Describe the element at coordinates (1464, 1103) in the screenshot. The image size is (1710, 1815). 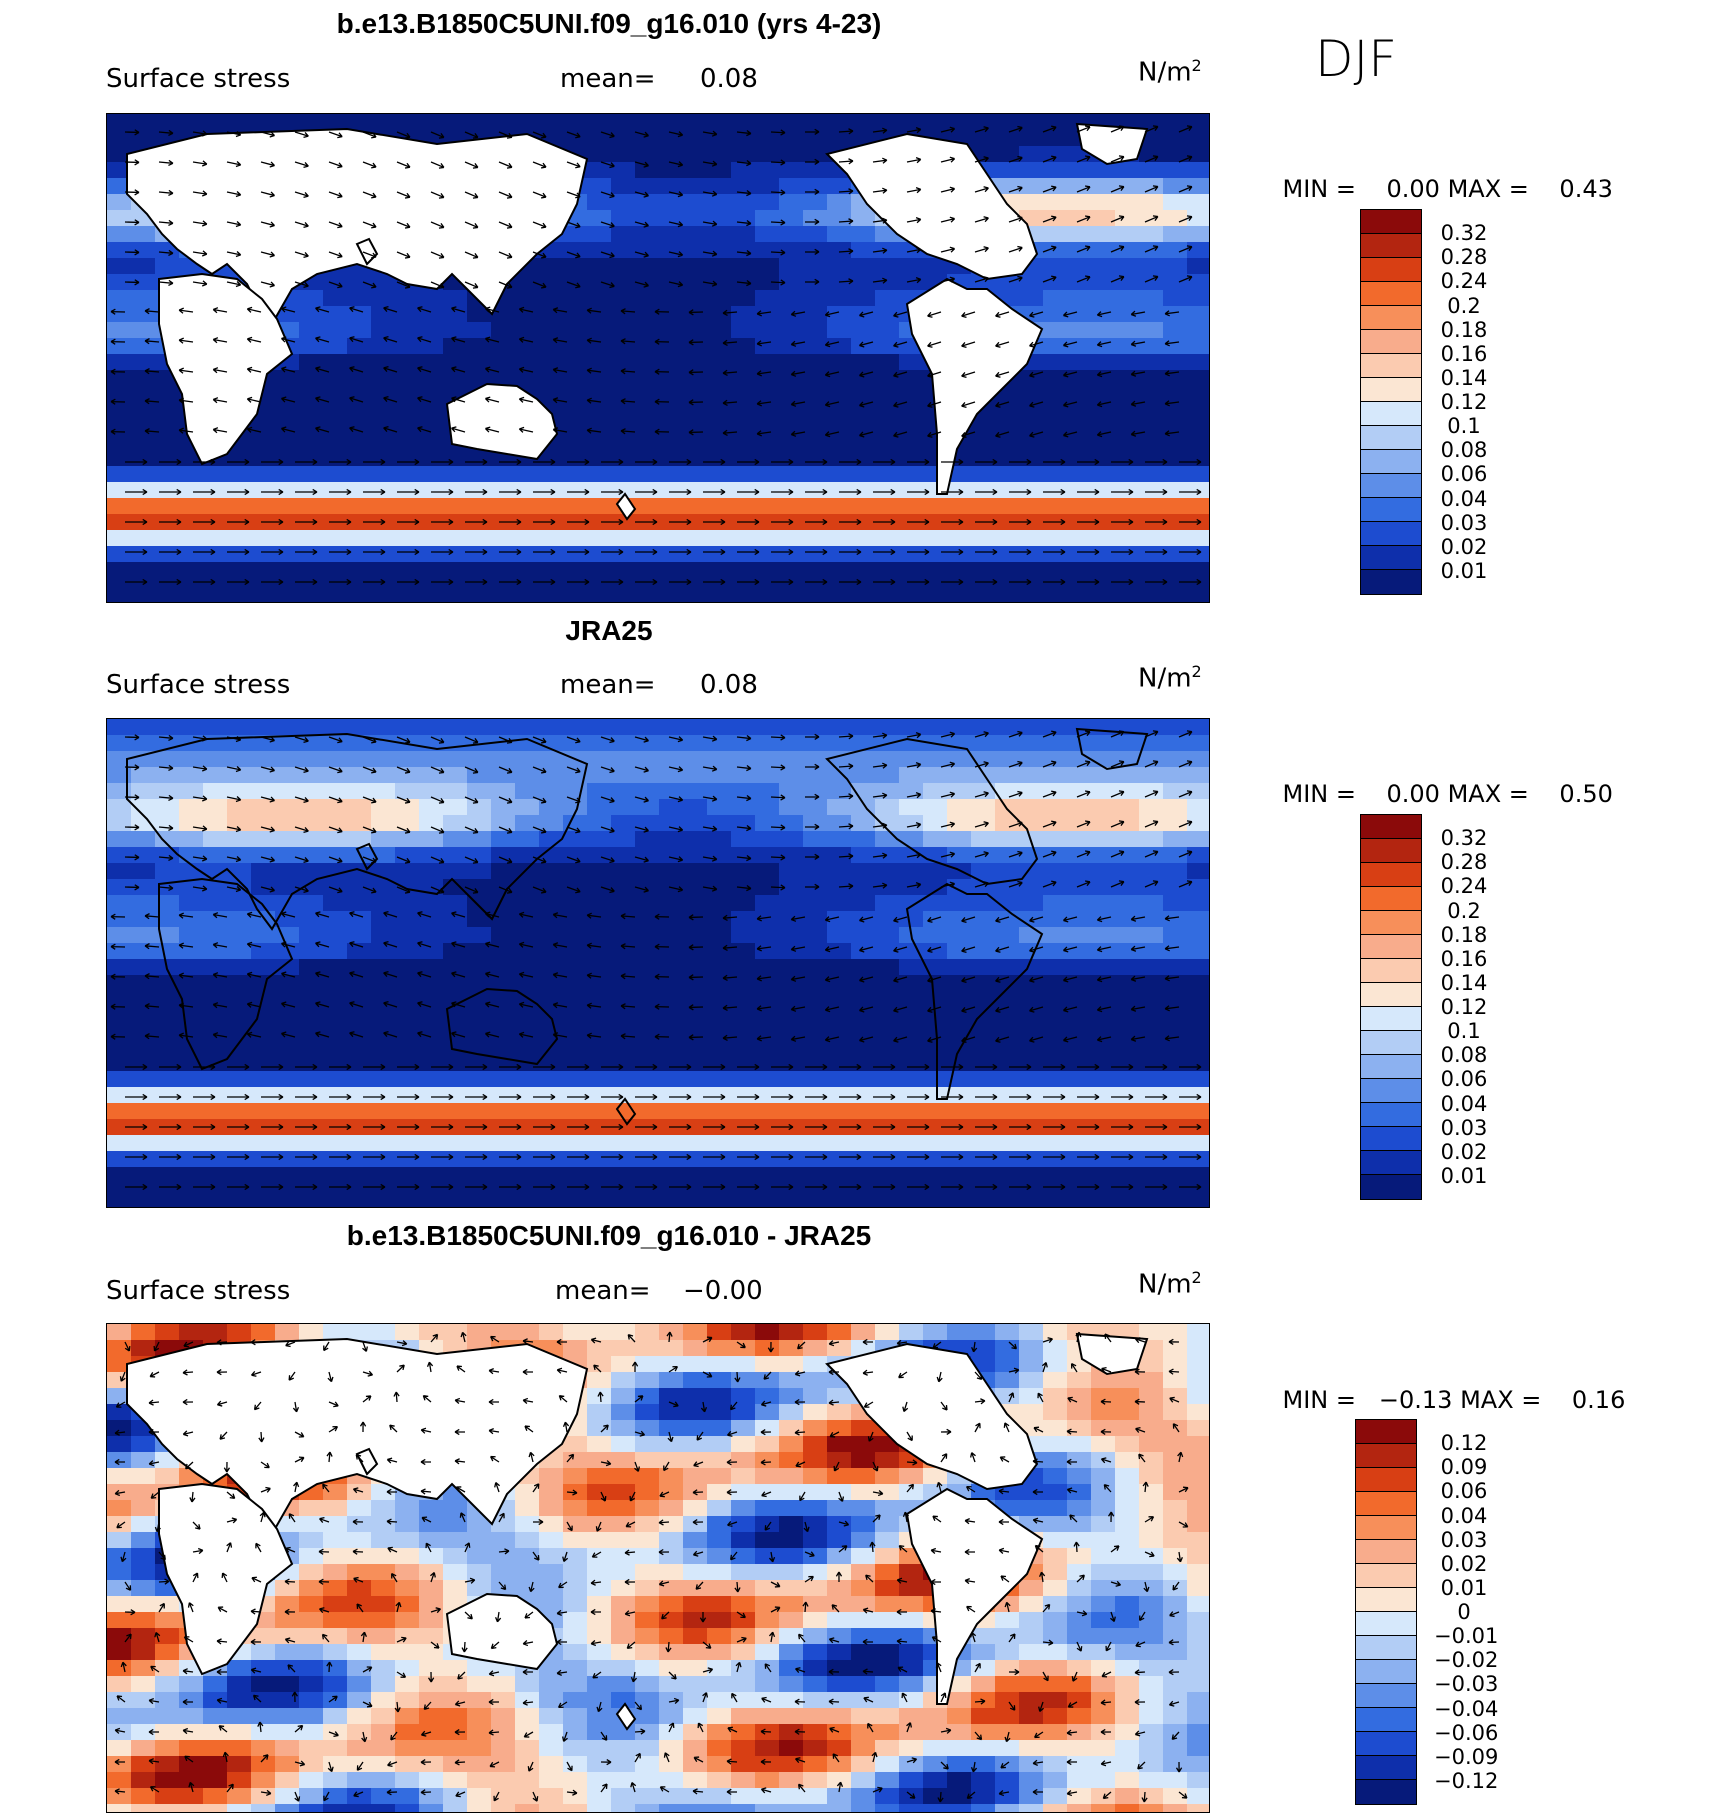
I see `colorbar-tick-label: 0.04` at that location.